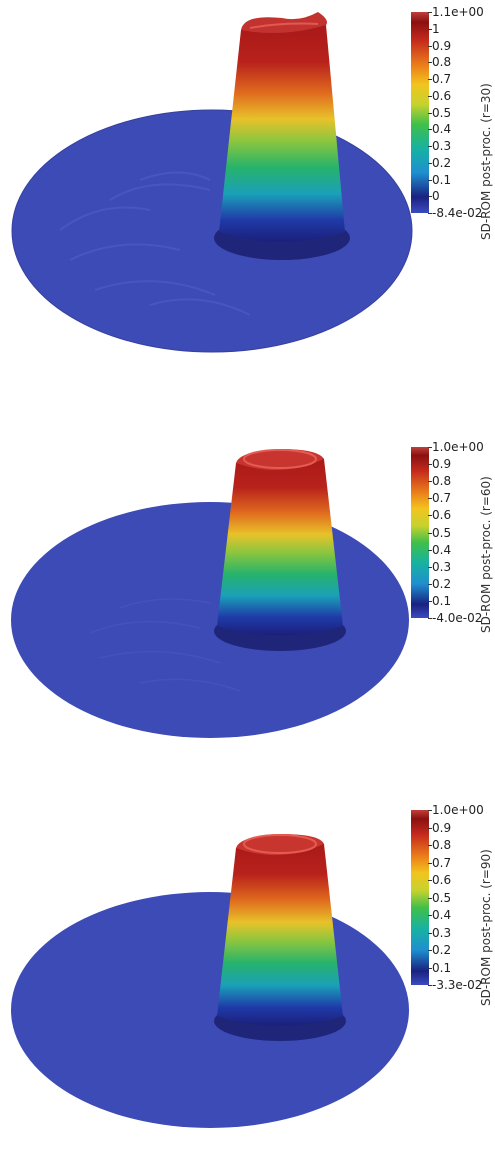 The width and height of the screenshot is (495, 1150). What do you see at coordinates (486, 554) in the screenshot?
I see `colorbar-label-2: SD-ROM post-proc. (r=60)` at bounding box center [486, 554].